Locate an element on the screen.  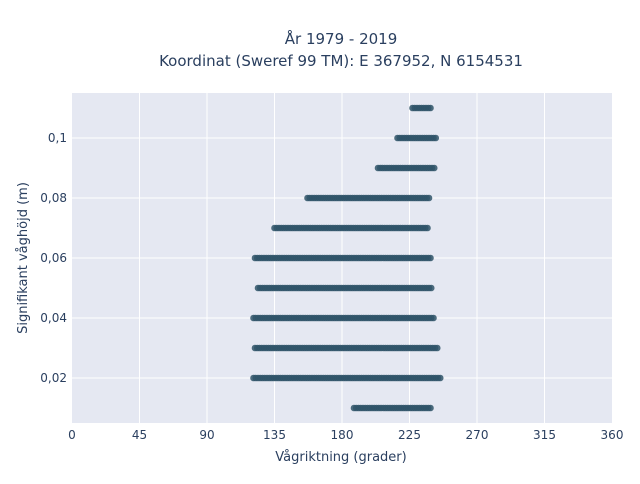
x-tick-label: 315 is located at coordinates (544, 435).